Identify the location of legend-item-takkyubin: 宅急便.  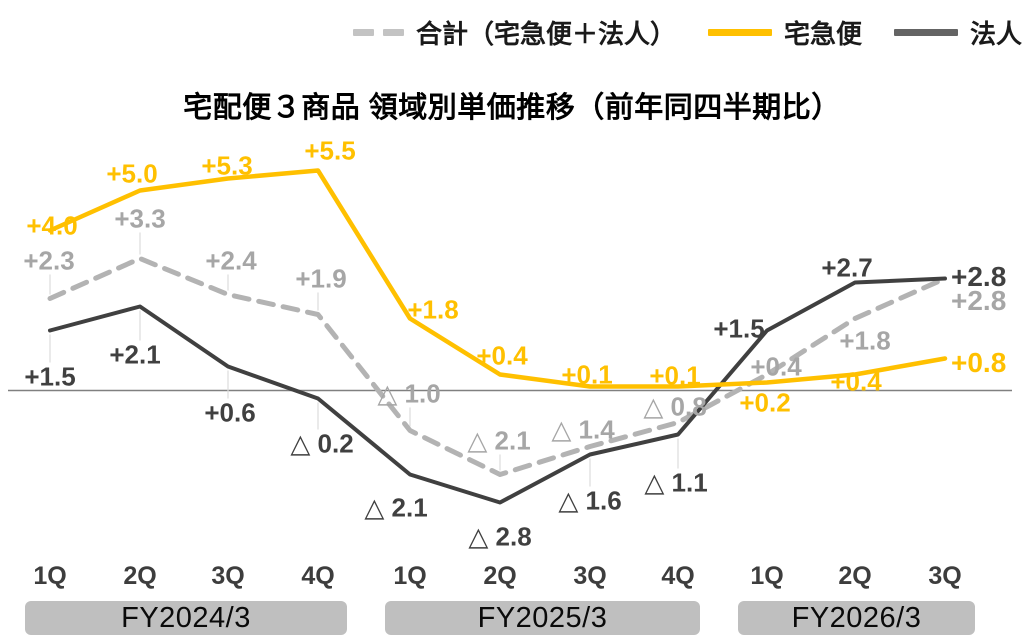
(784, 32).